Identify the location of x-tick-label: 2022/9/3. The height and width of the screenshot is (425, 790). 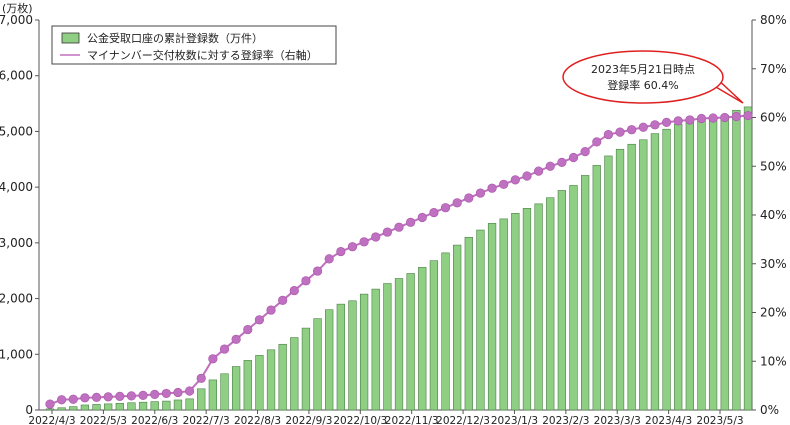
(308, 420).